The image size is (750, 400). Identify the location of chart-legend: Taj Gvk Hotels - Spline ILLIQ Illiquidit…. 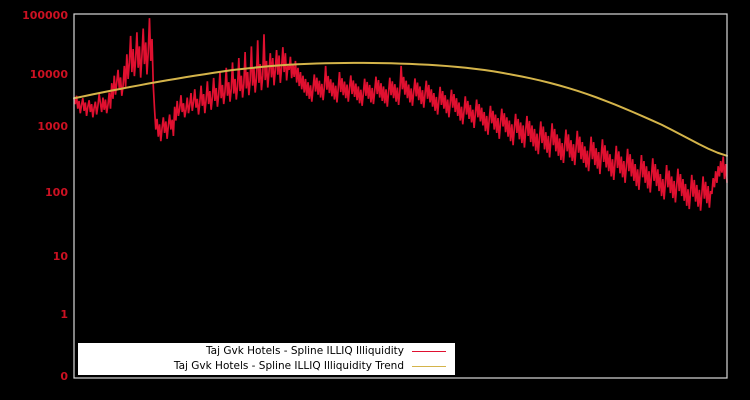
(266, 359).